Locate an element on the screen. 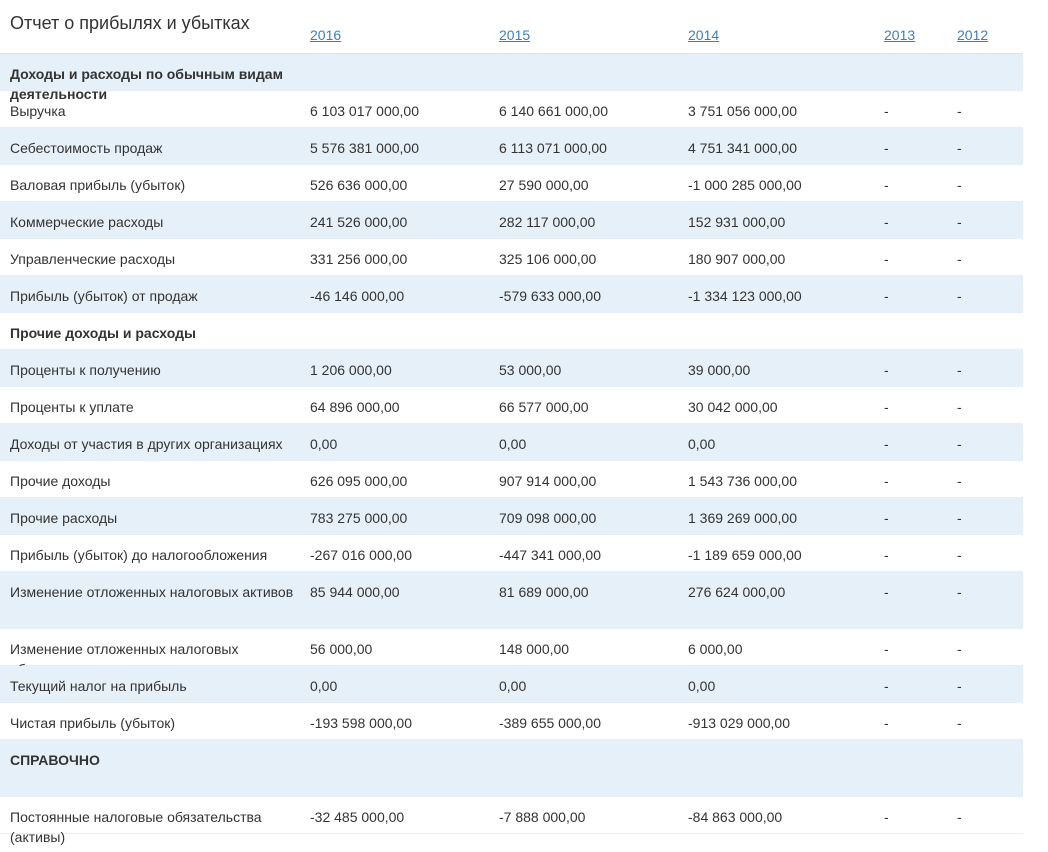 The height and width of the screenshot is (852, 1048). value-cell-2015: 66 577 000,00 is located at coordinates (544, 407).